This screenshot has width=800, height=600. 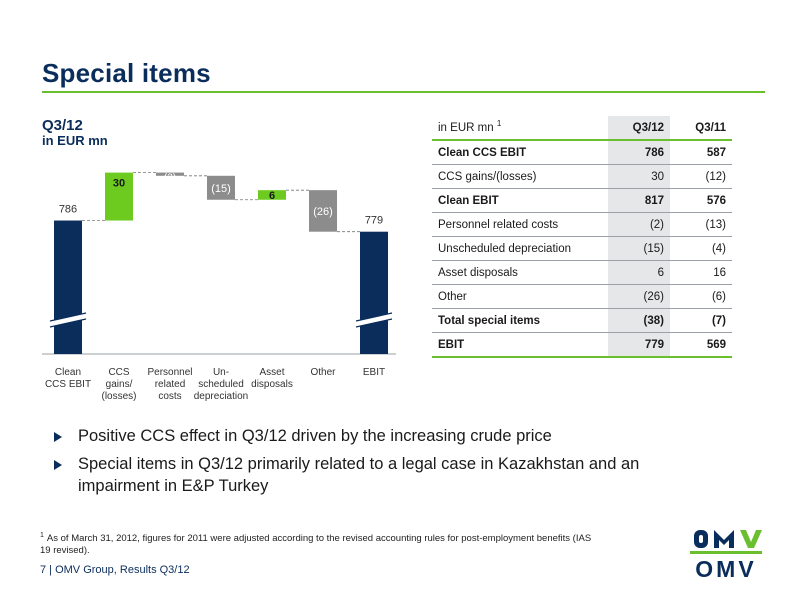 I want to click on logo-wordmark: OMV, so click(x=726, y=569).